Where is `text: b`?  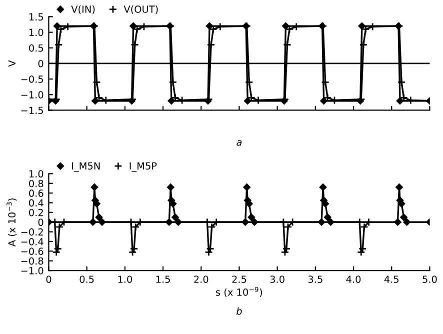
text: b is located at coordinates (239, 311).